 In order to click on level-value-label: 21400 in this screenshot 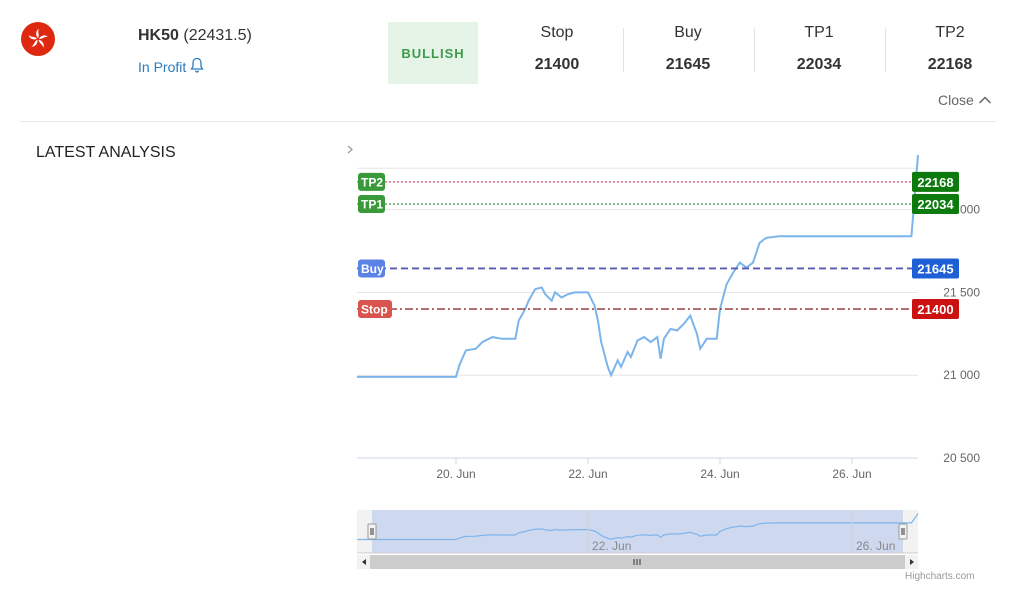, I will do `click(935, 309)`.